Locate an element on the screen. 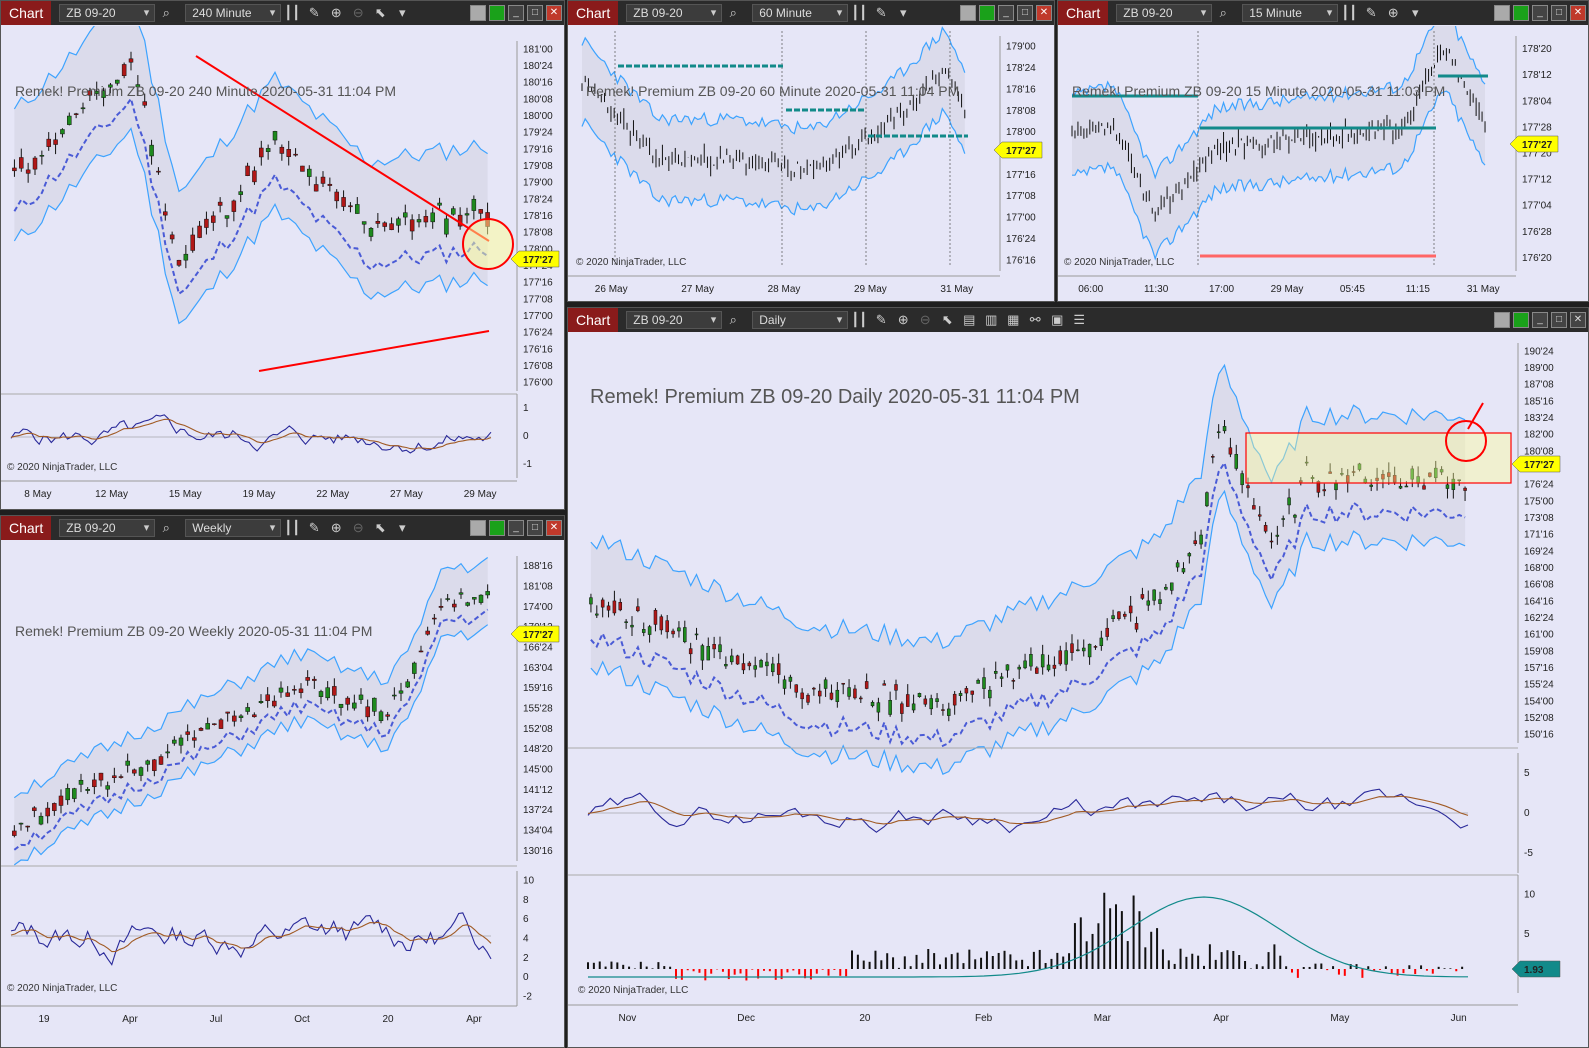  price-axis-tick: 176'00 is located at coordinates (538, 383).